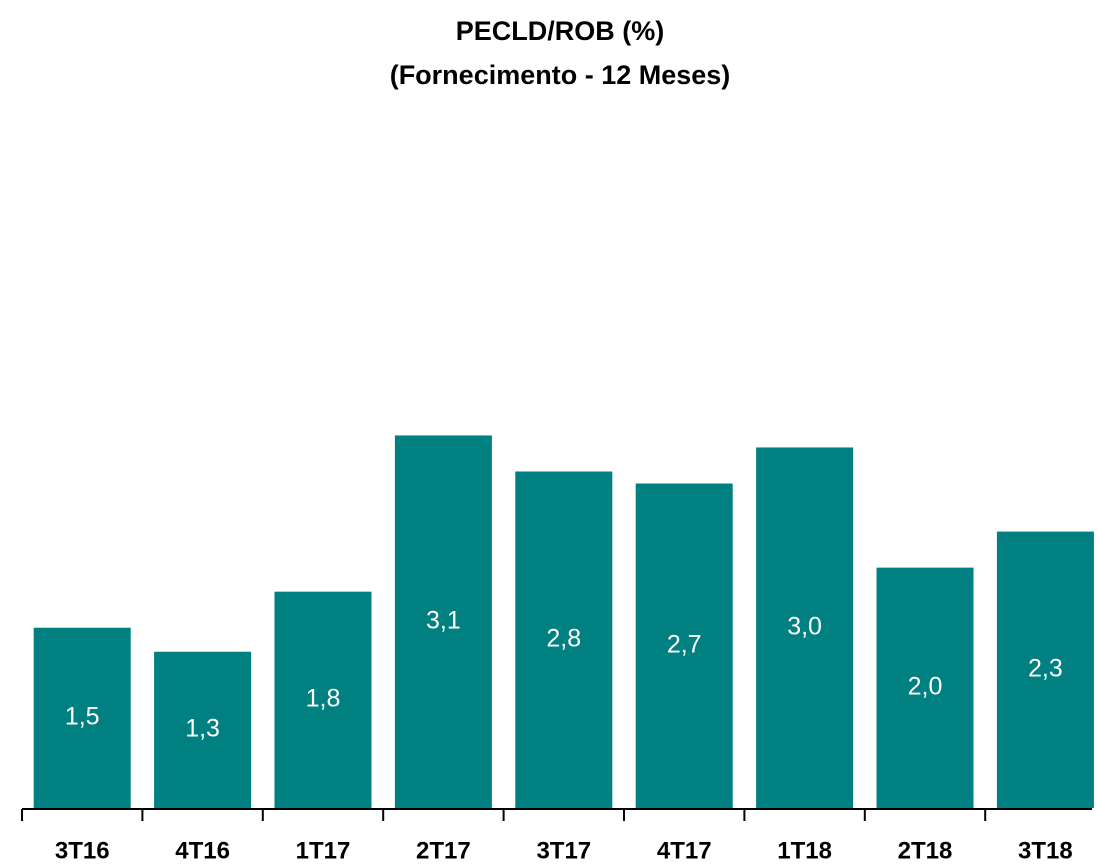 This screenshot has height=864, width=1097. What do you see at coordinates (804, 850) in the screenshot?
I see `x-tick-label: 1T18` at bounding box center [804, 850].